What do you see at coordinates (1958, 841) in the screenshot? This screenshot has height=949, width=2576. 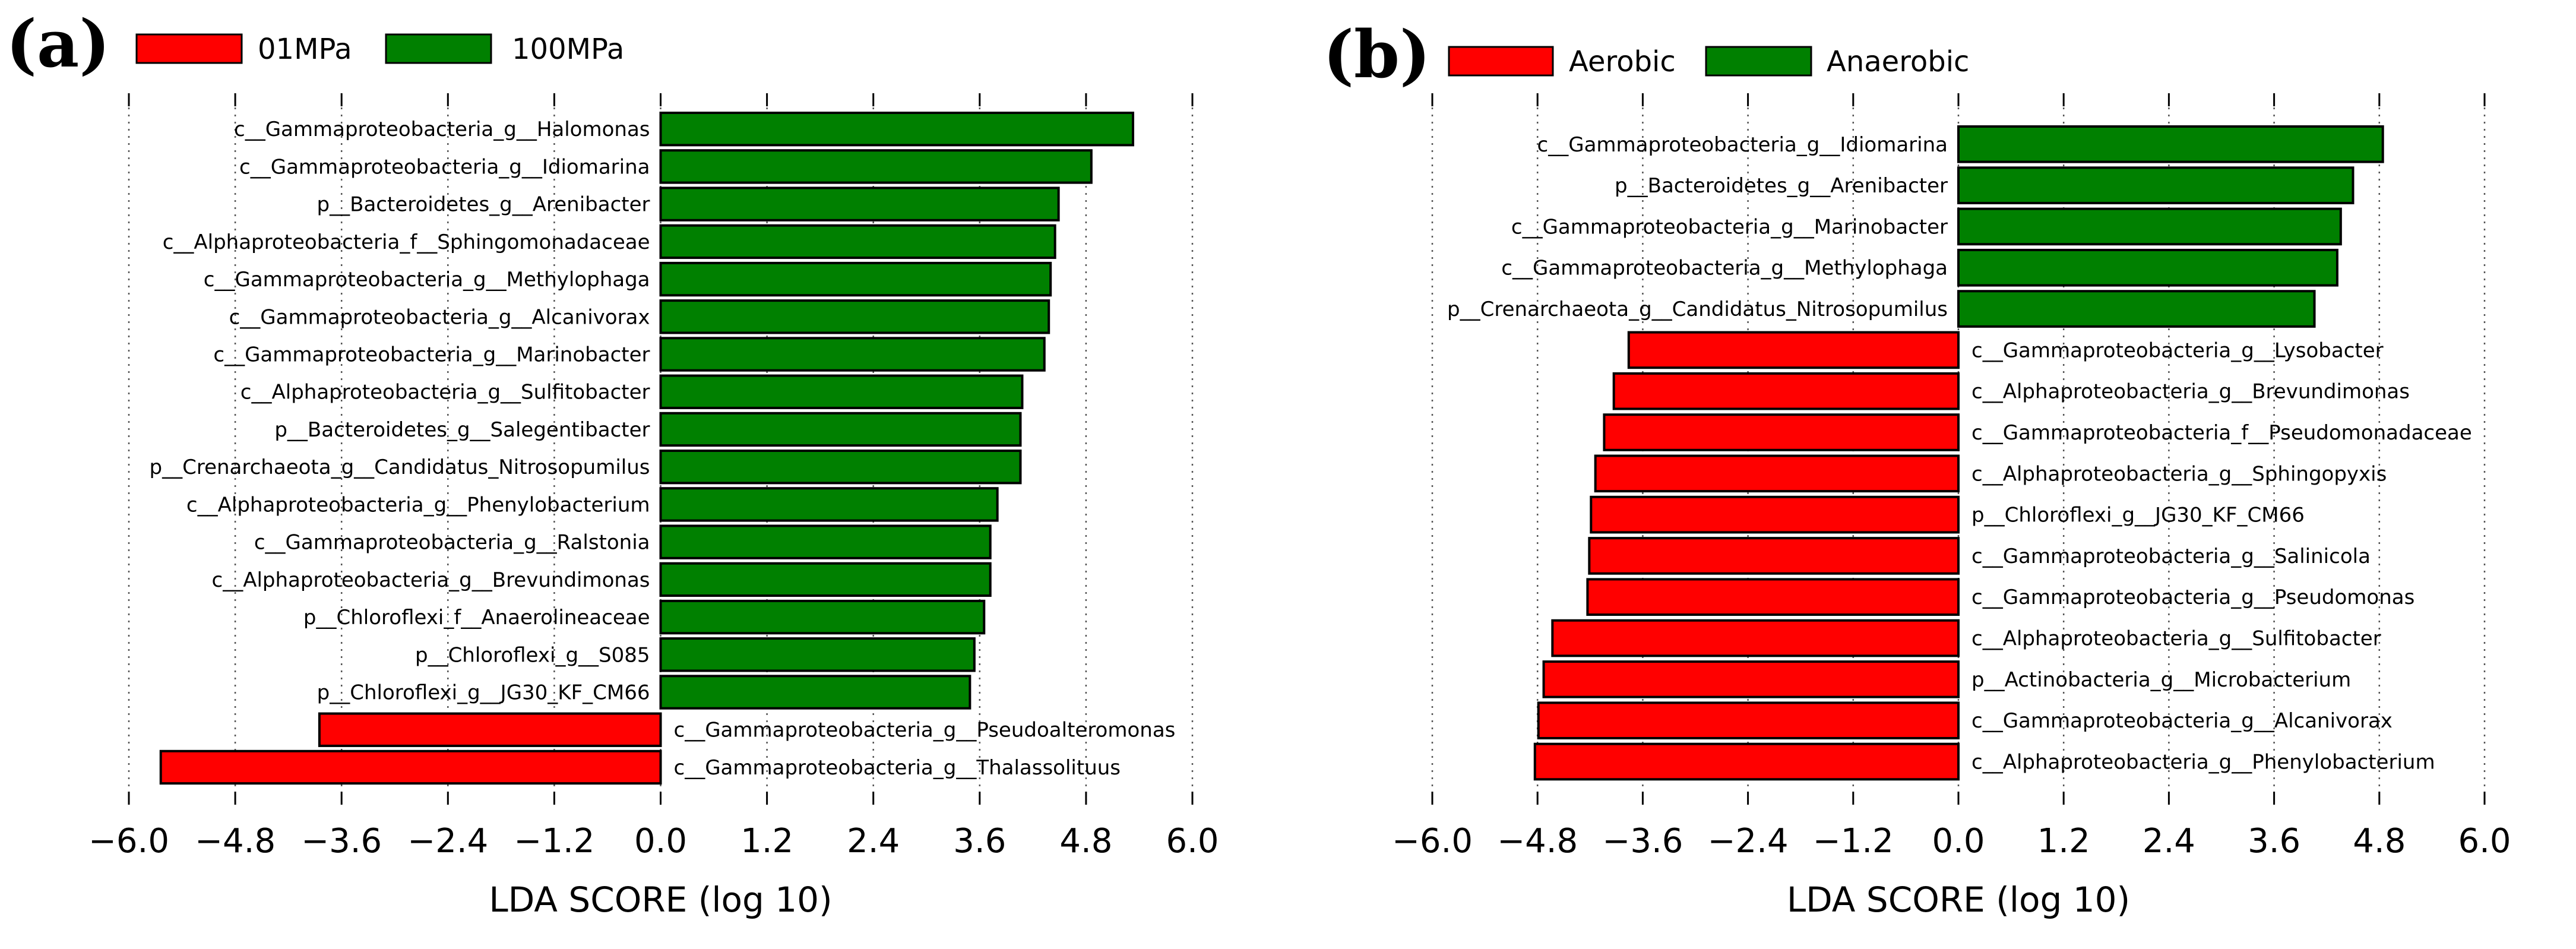 I see `panel-b-tick-label: 0.0` at bounding box center [1958, 841].